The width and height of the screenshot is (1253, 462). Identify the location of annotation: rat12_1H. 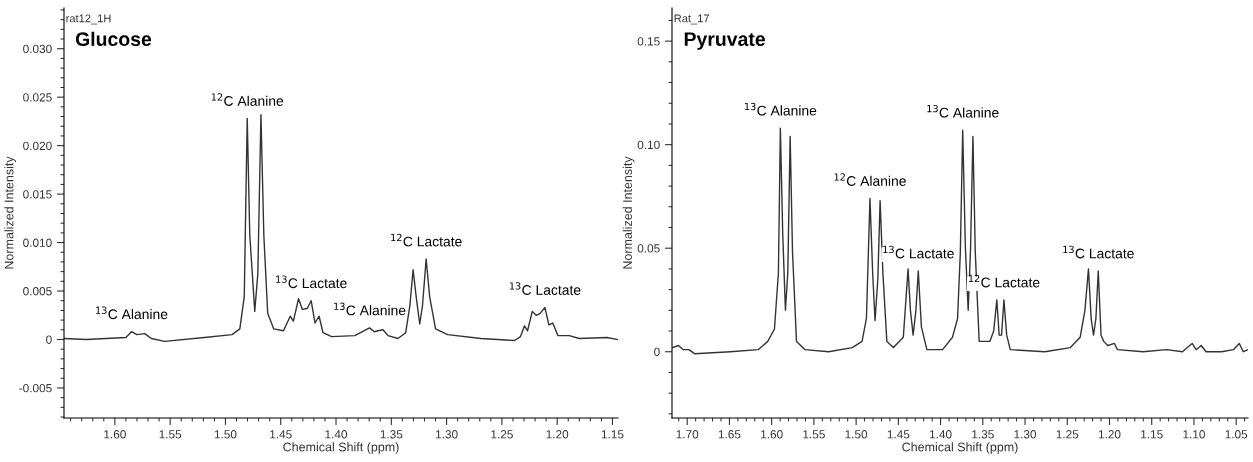
(88, 19).